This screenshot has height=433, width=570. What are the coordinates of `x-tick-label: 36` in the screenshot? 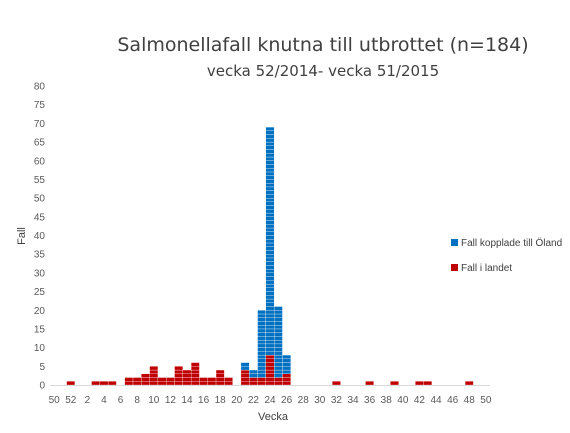 It's located at (370, 400).